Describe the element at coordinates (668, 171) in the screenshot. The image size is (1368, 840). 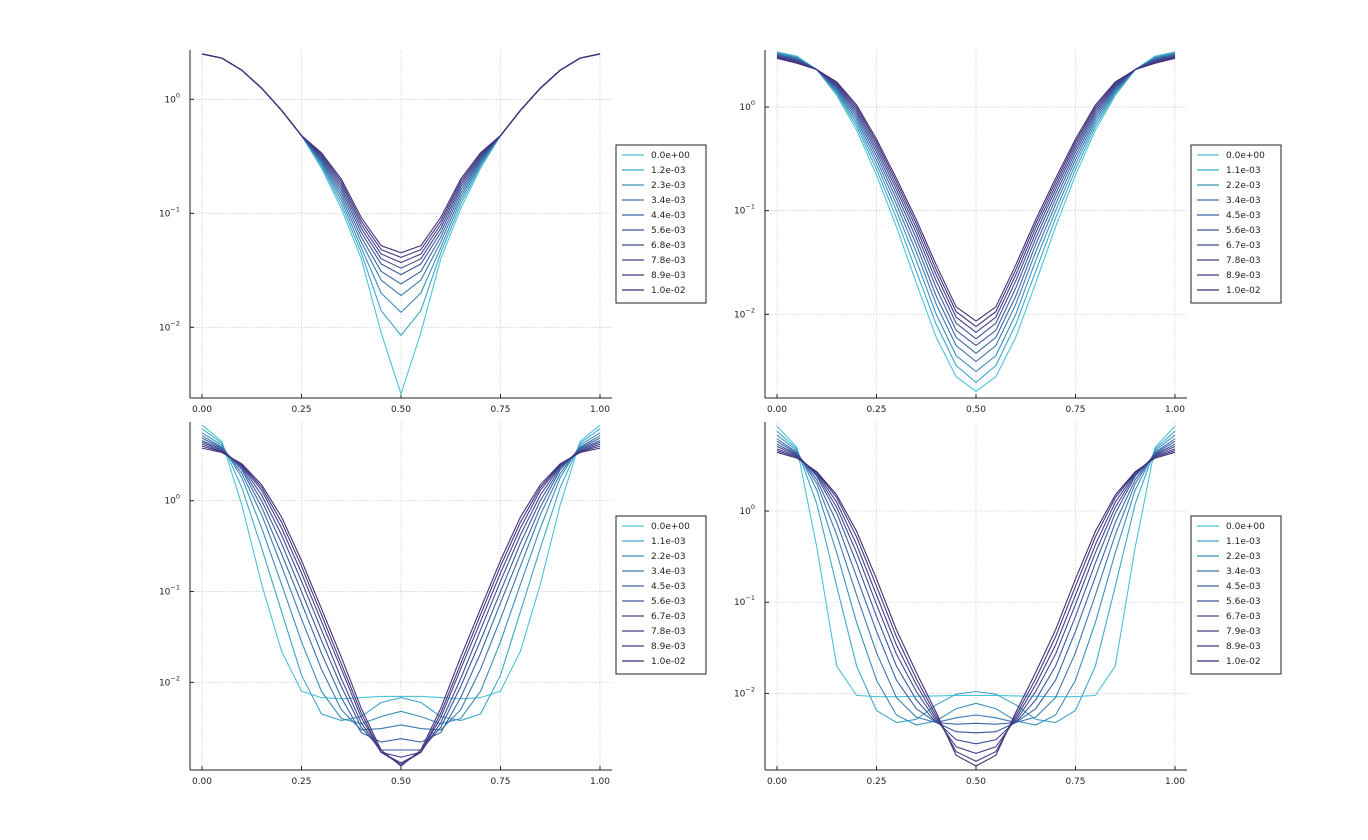
I see `legend-label: 1.2e-03` at that location.